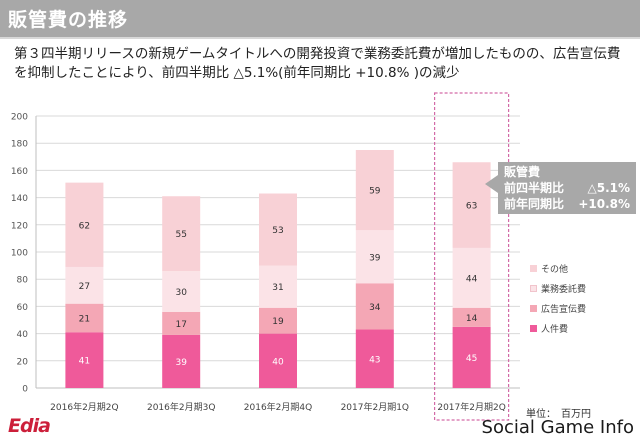 This screenshot has width=640, height=443. Describe the element at coordinates (471, 407) in the screenshot. I see `x-tick-label: 2017年2月期2Q` at that location.